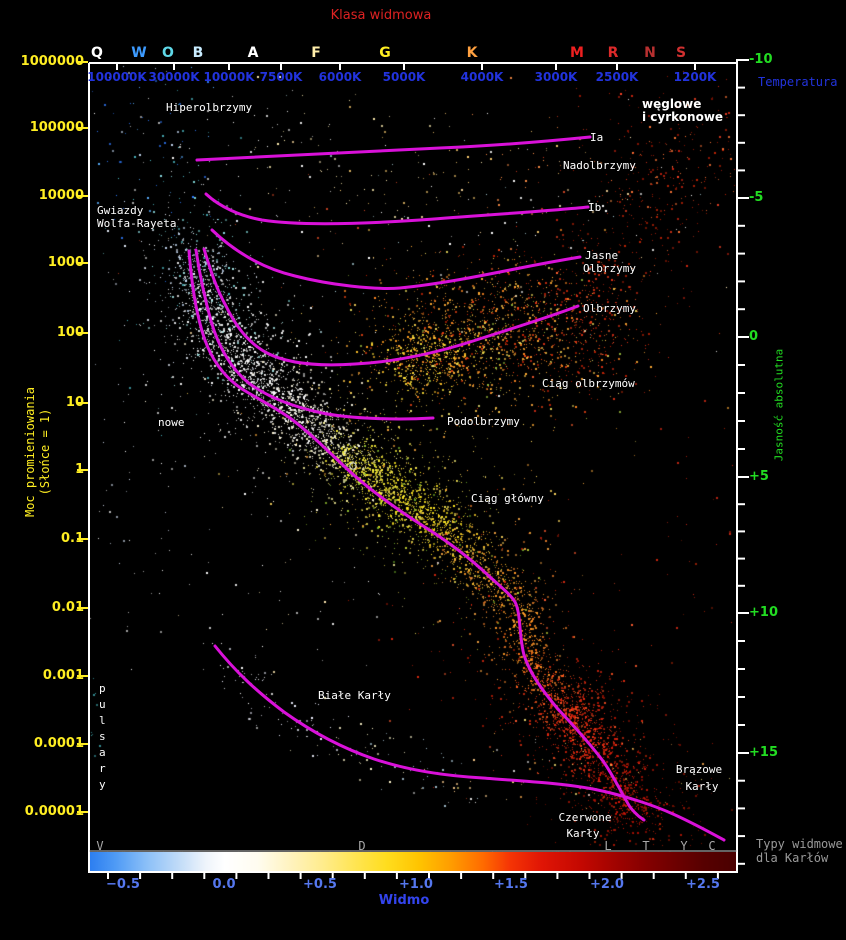  What do you see at coordinates (61, 195) in the screenshot?
I see `luminosity-tick-label: 10000` at bounding box center [61, 195].